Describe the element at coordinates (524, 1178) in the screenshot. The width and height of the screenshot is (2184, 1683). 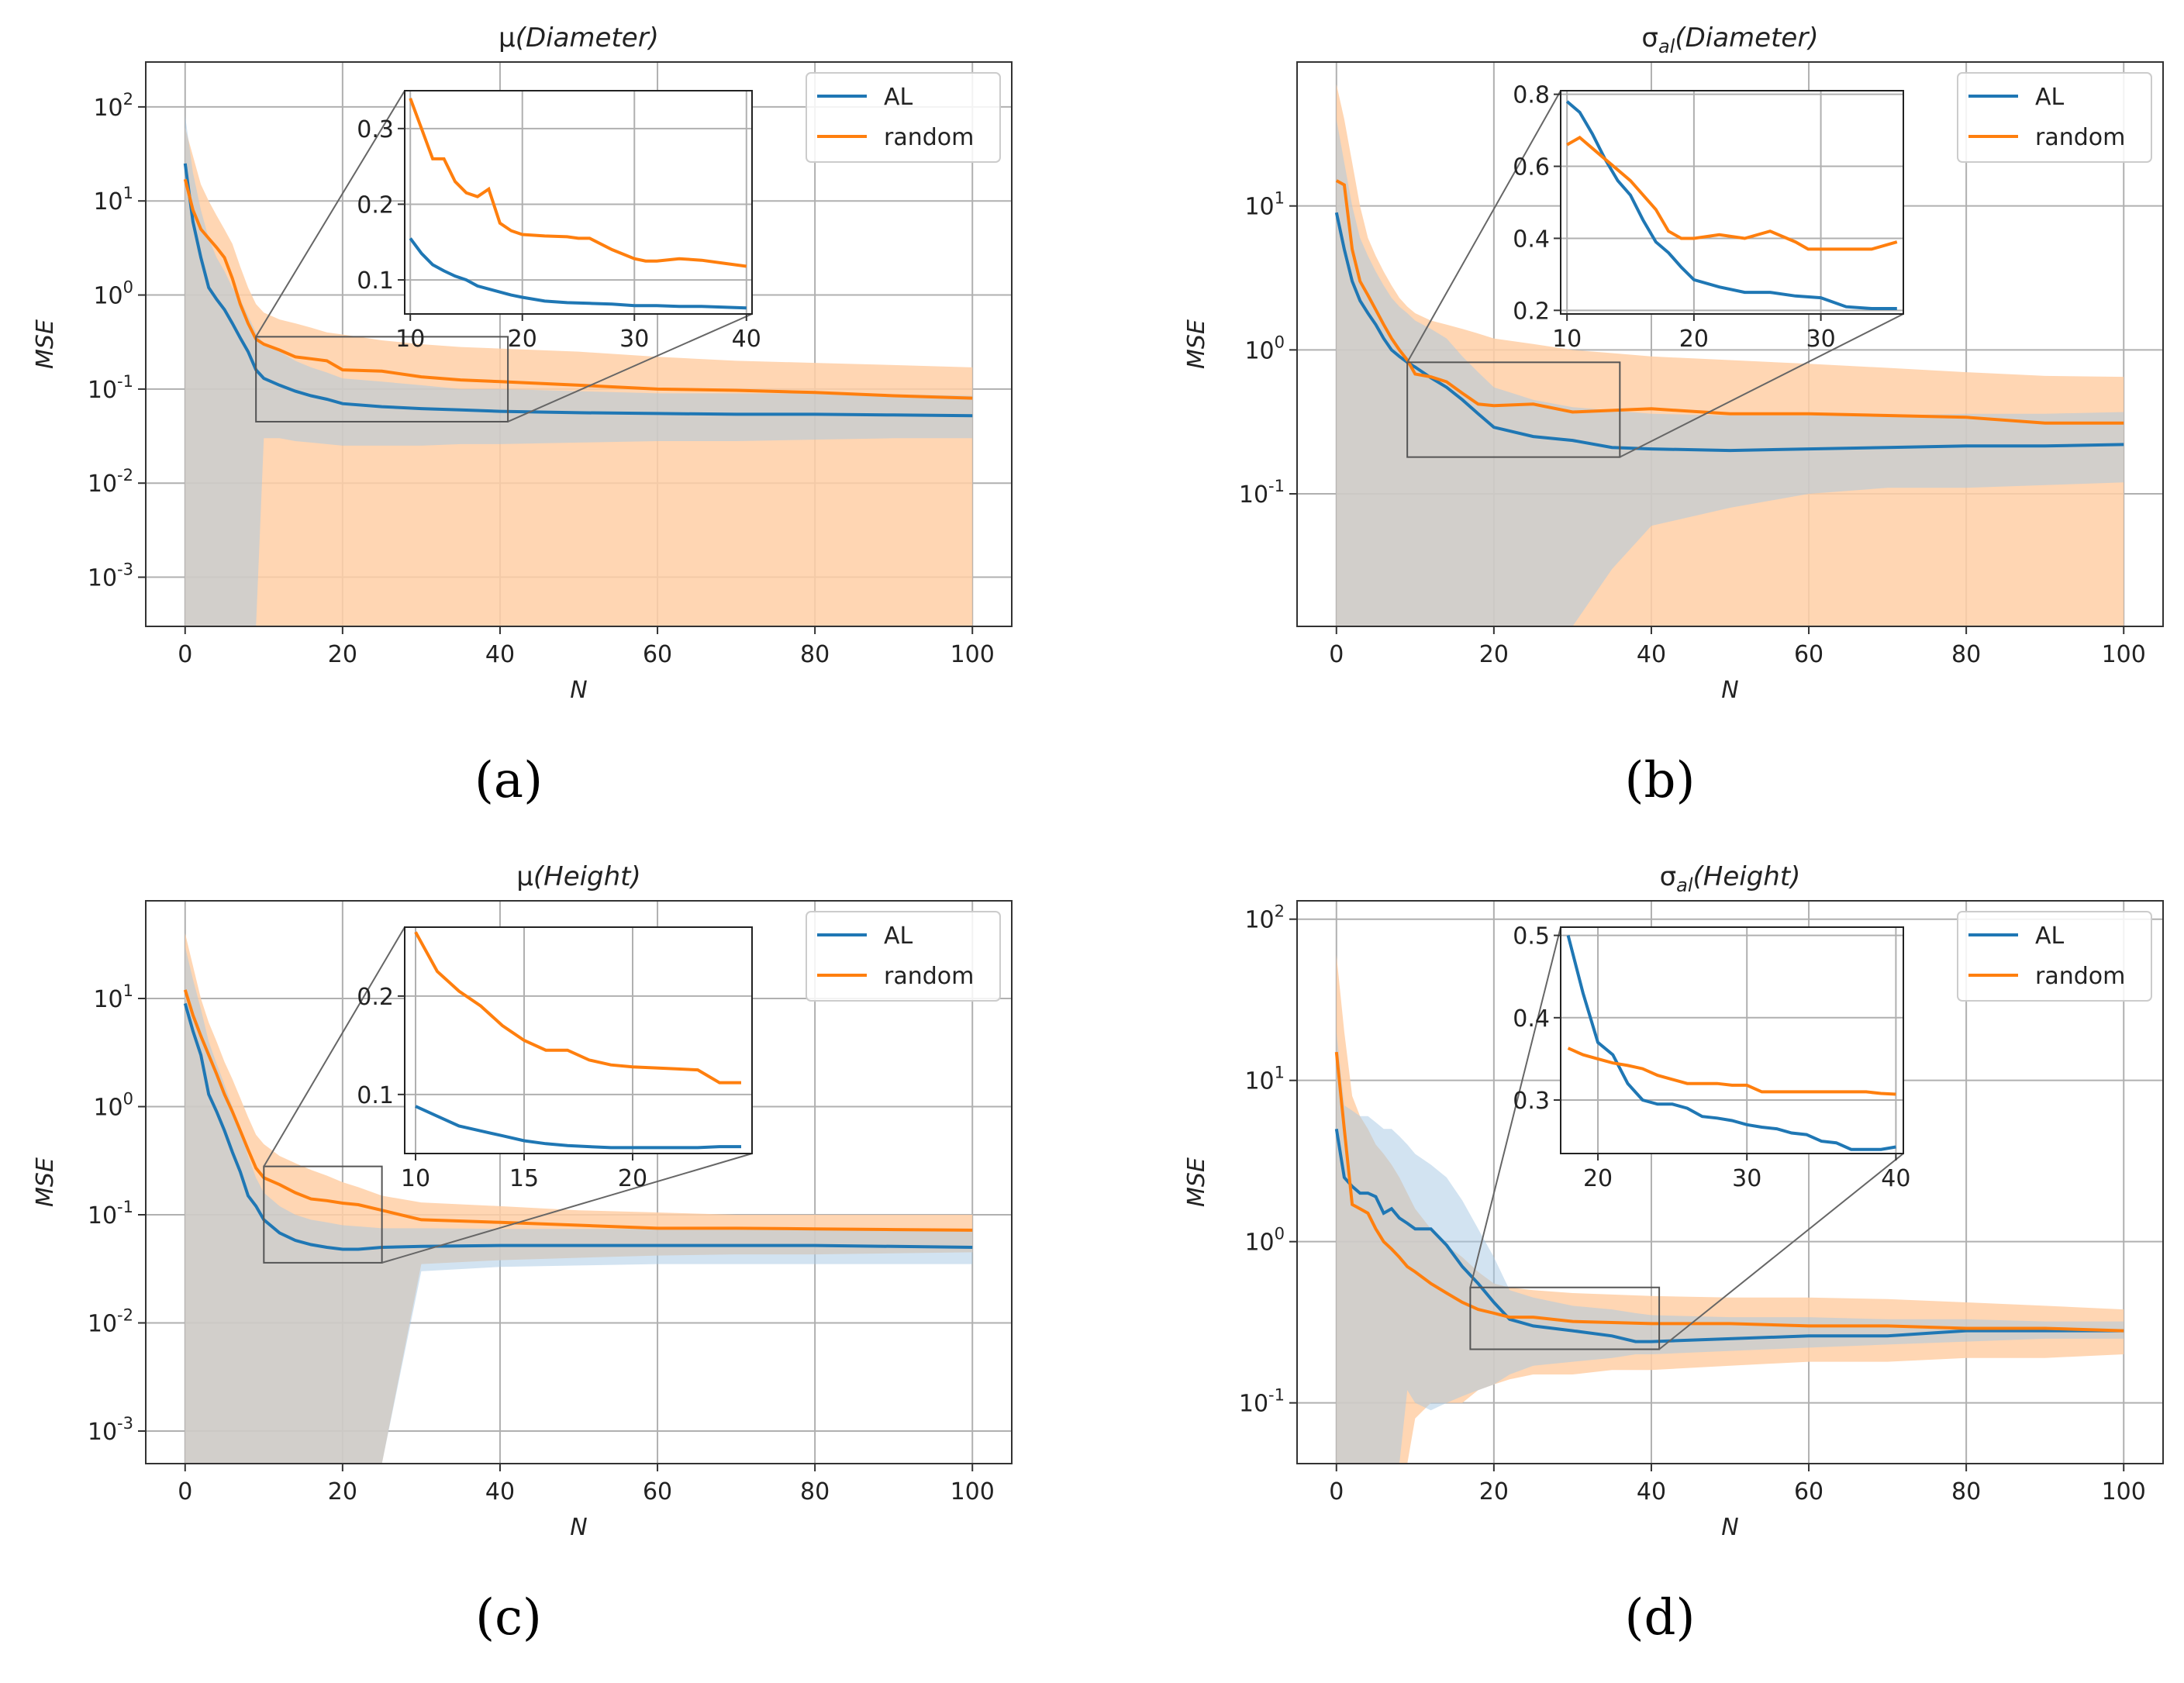
I see `inset-x-tick-label: 15` at that location.